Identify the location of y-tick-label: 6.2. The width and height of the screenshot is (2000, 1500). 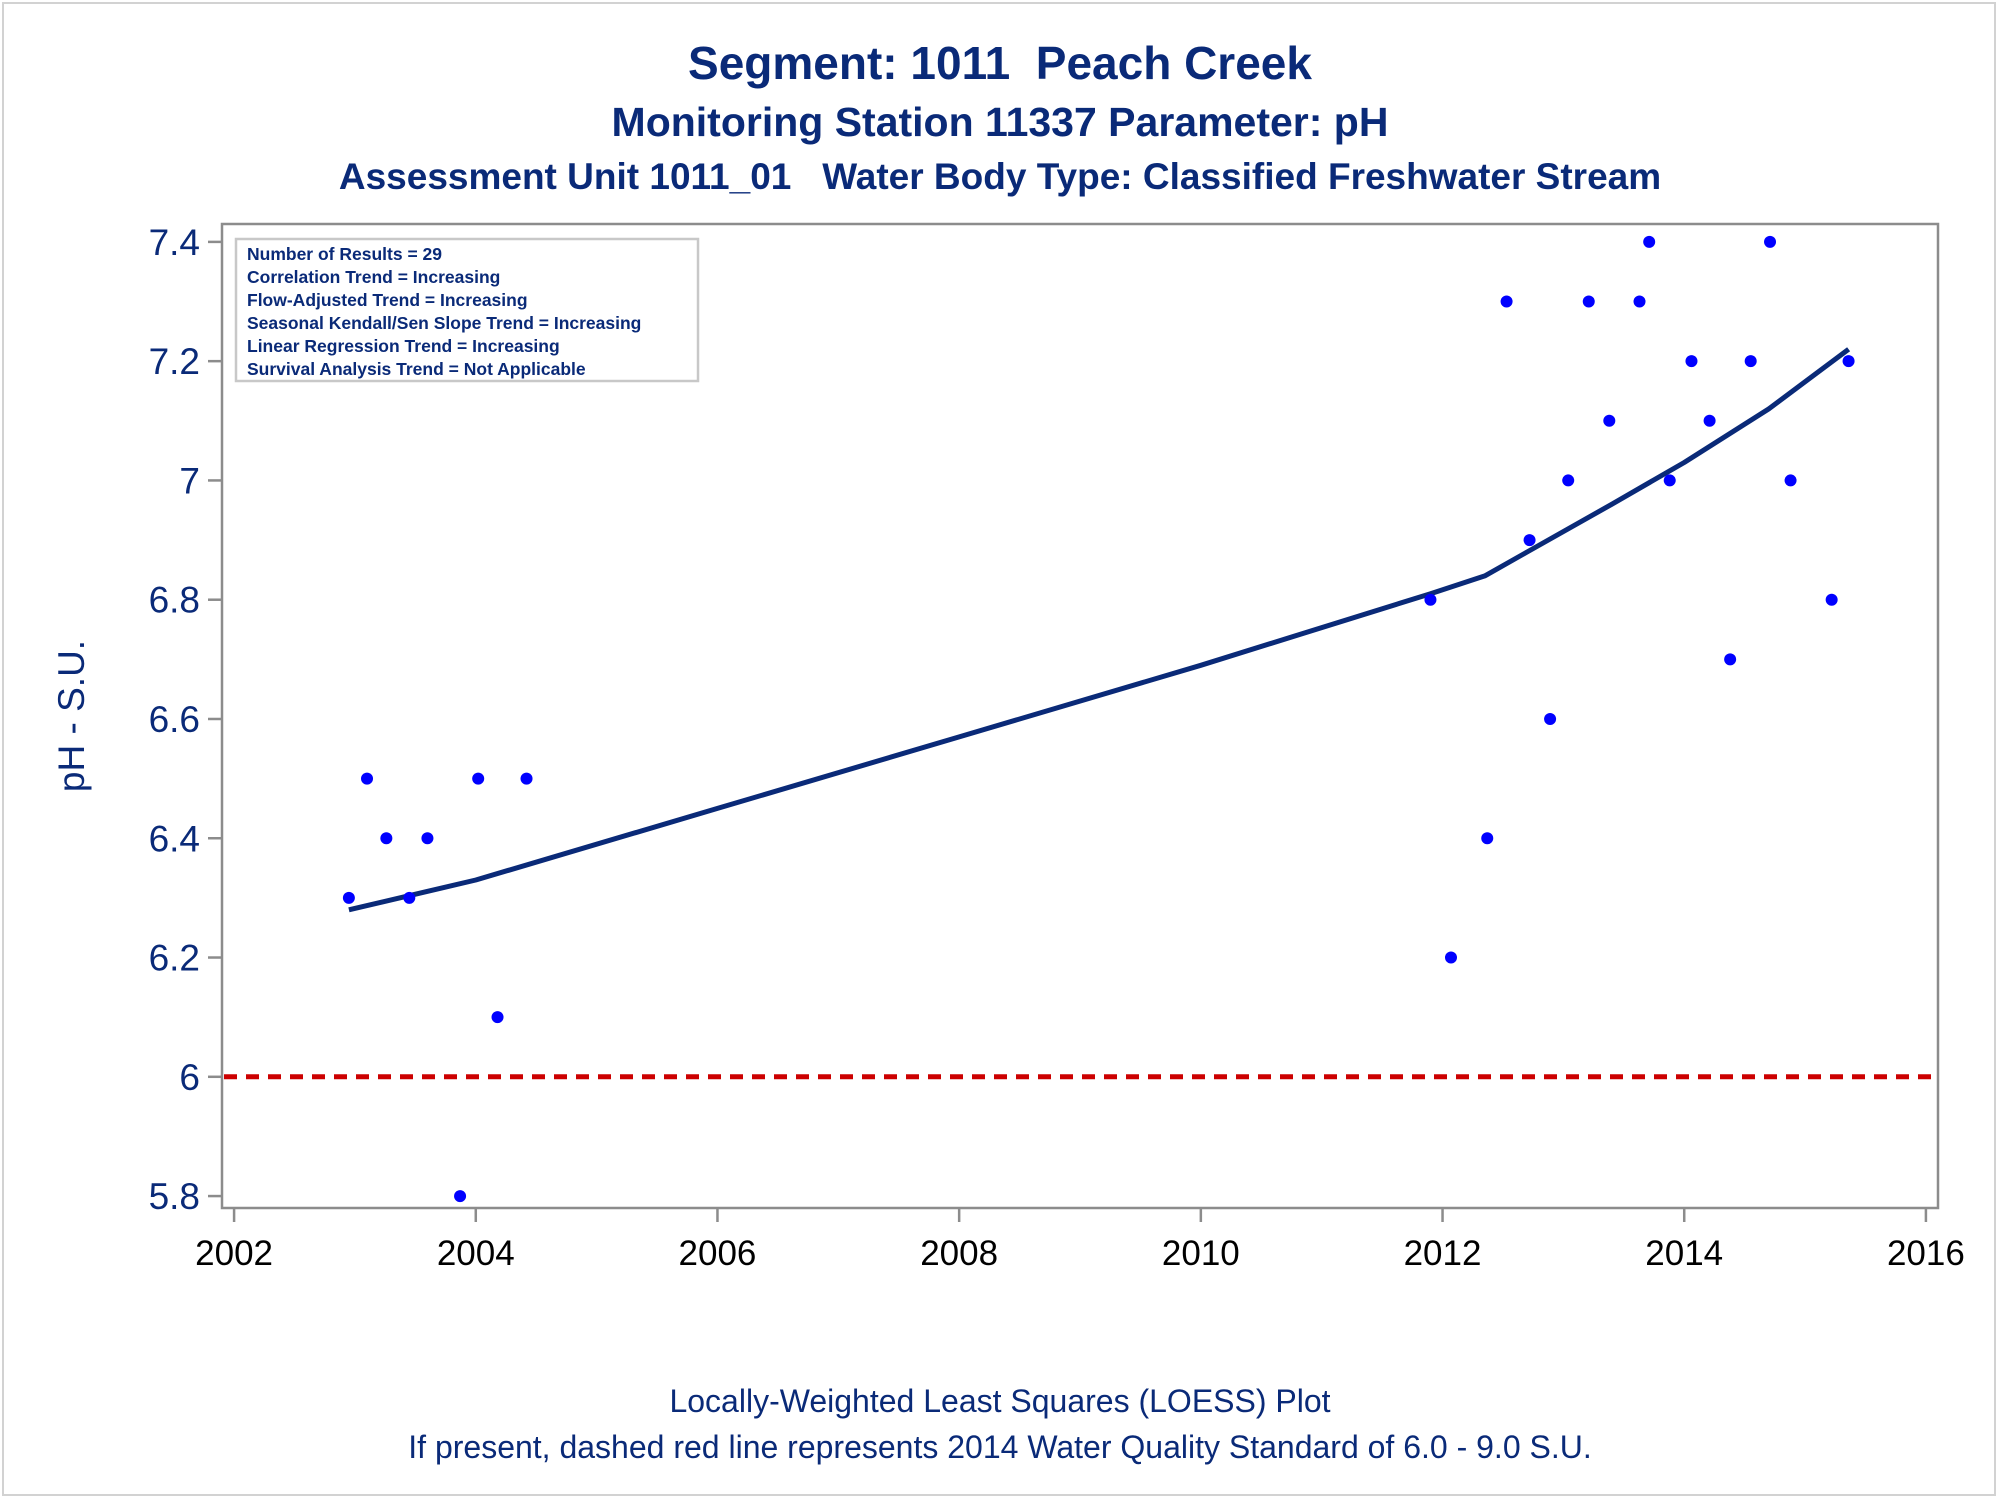
(174, 958).